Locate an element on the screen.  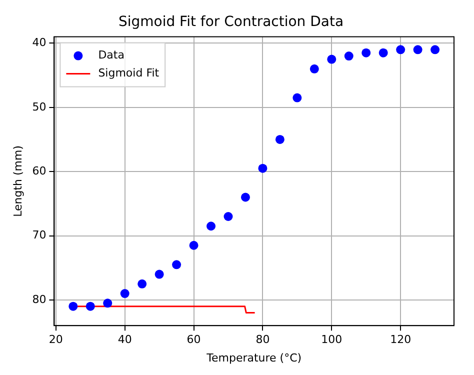
x-tick-label: 100 is located at coordinates (331, 339).